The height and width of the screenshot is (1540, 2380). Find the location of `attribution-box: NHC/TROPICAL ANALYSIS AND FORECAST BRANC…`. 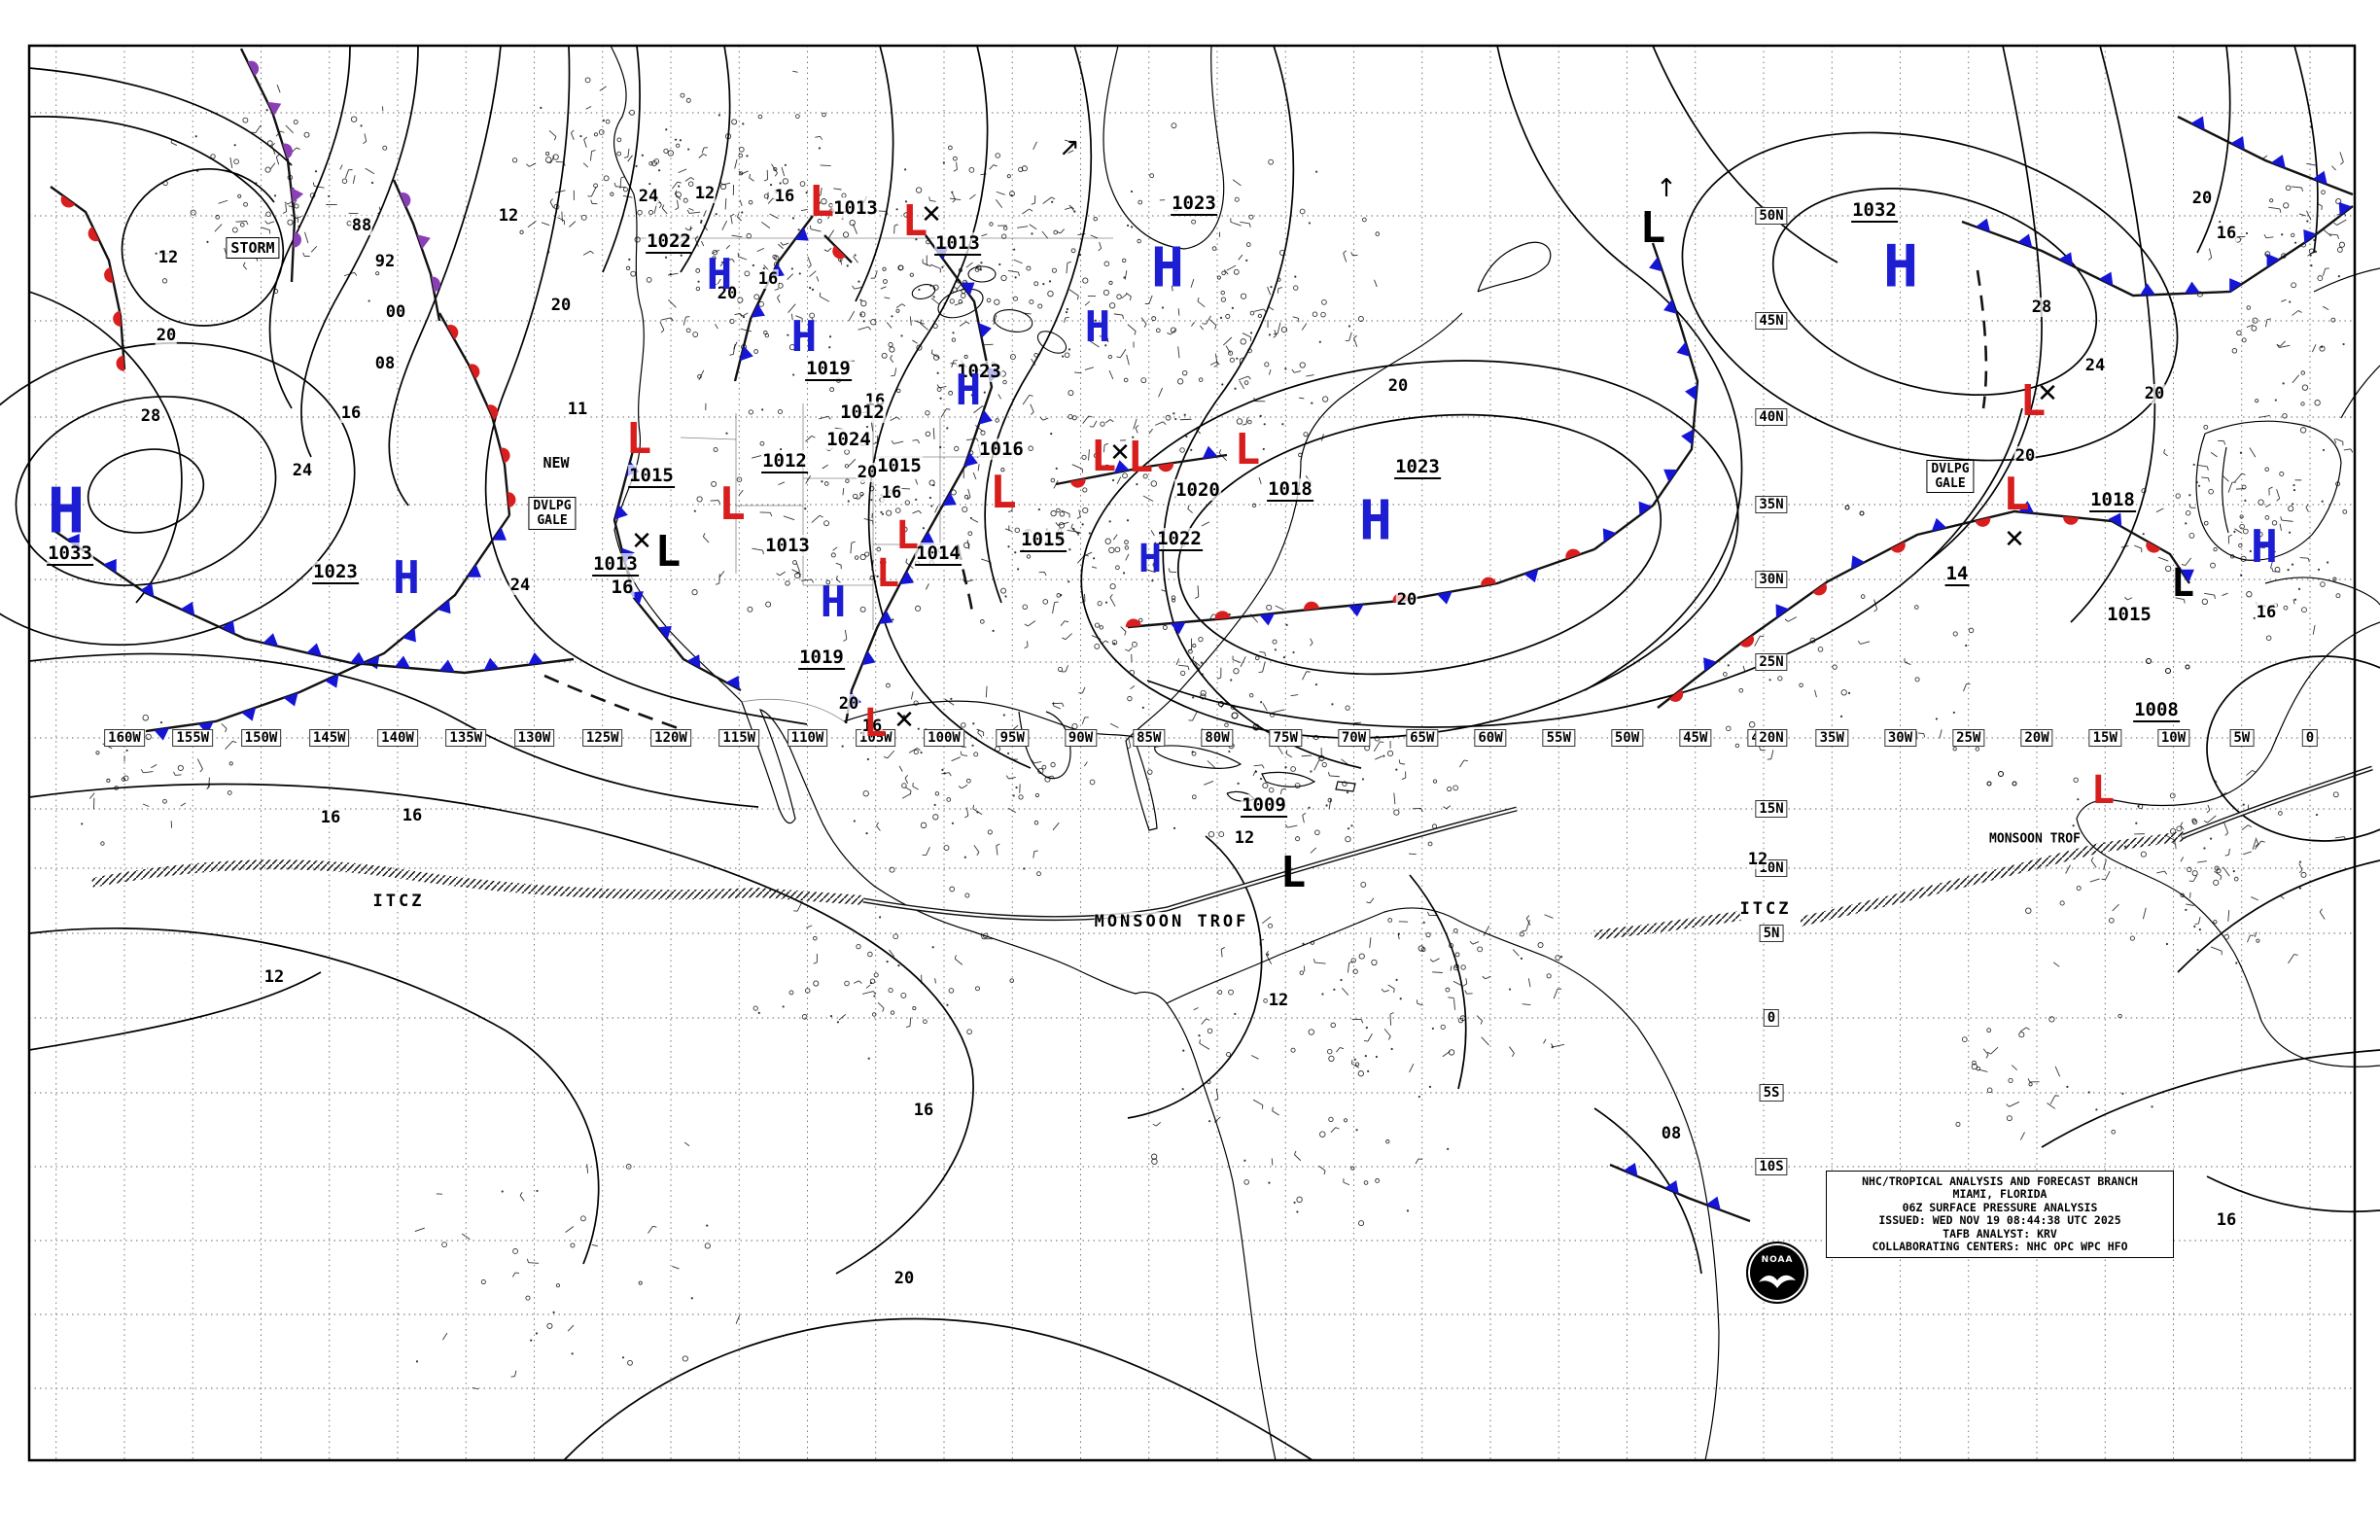

attribution-box: NHC/TROPICAL ANALYSIS AND FORECAST BRANC… is located at coordinates (2000, 1214).